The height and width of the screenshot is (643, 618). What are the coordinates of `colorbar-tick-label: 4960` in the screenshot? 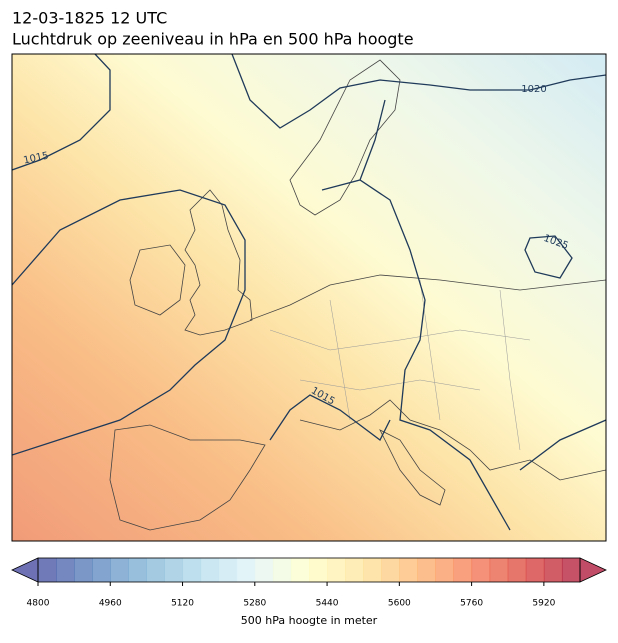 It's located at (110, 604).